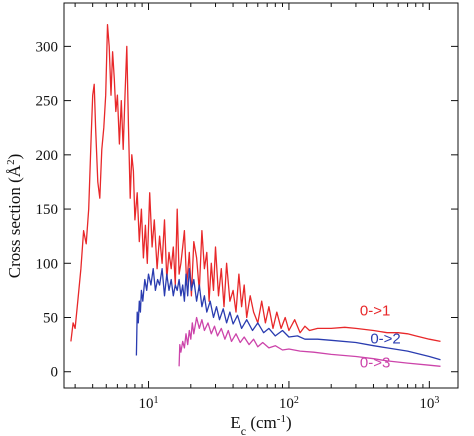 The height and width of the screenshot is (436, 474). Describe the element at coordinates (281, 419) in the screenshot. I see `x-axis-title-sup: -1` at that location.